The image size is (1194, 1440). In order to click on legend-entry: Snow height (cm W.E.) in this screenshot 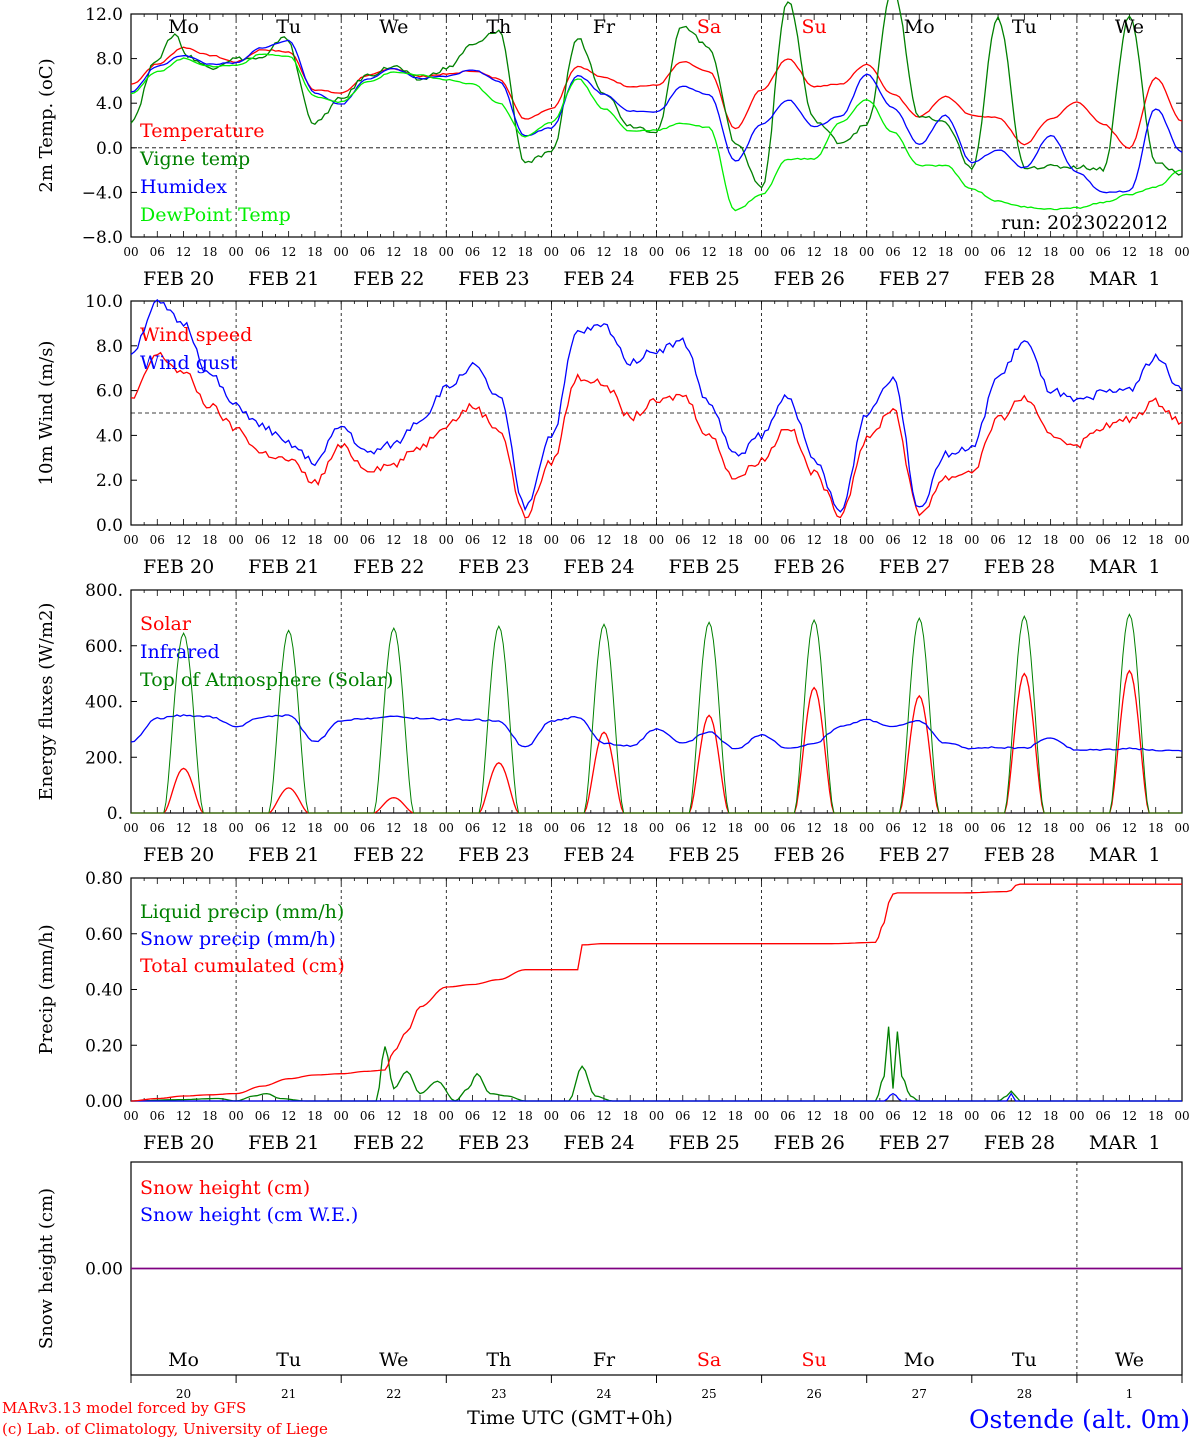, I will do `click(249, 1215)`.